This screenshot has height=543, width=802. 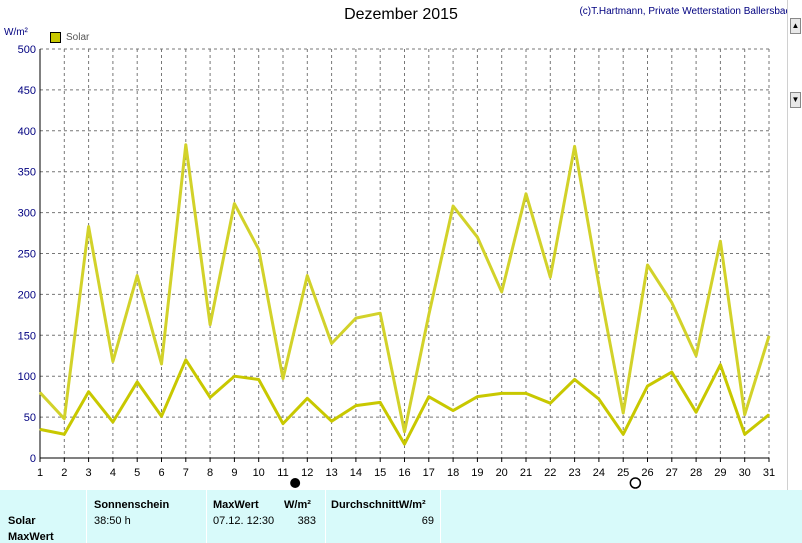 What do you see at coordinates (210, 473) in the screenshot?
I see `x-tick-label: 8` at bounding box center [210, 473].